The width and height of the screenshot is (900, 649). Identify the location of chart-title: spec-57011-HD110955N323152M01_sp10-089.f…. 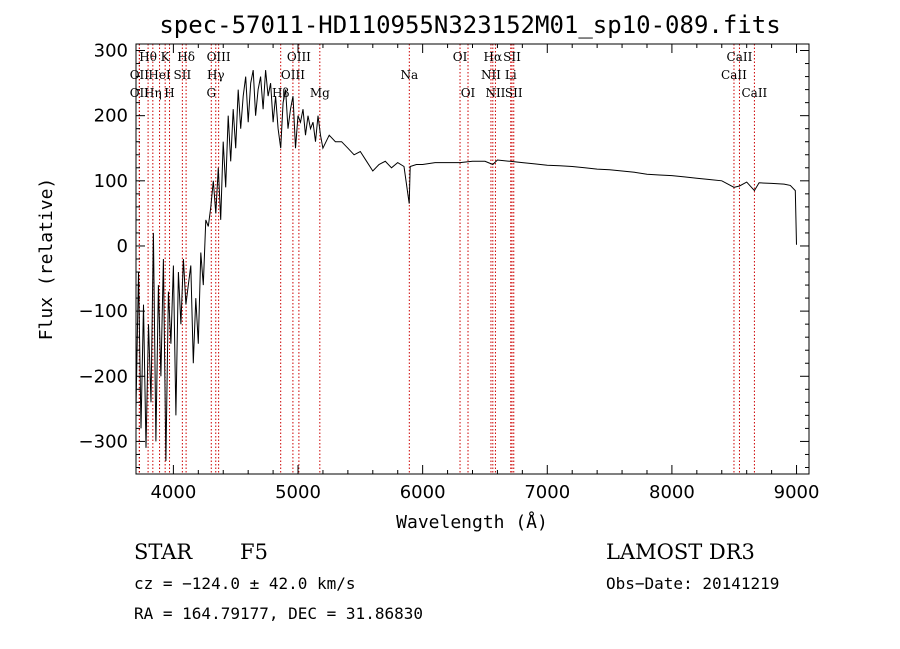
(469, 25).